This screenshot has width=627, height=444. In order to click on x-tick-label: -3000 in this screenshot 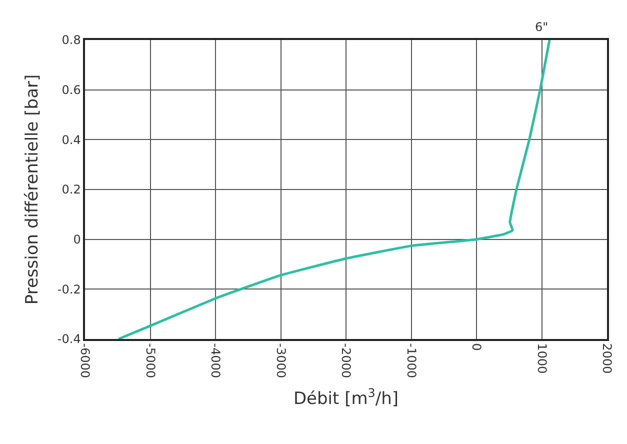, I will do `click(281, 360)`.